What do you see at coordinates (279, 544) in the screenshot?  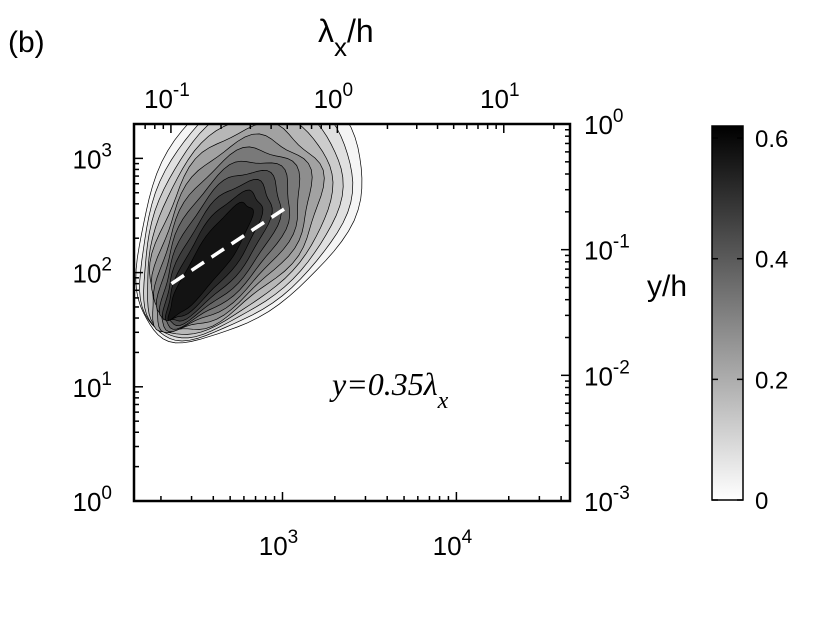 I see `bottom-tick-label: 10³` at bounding box center [279, 544].